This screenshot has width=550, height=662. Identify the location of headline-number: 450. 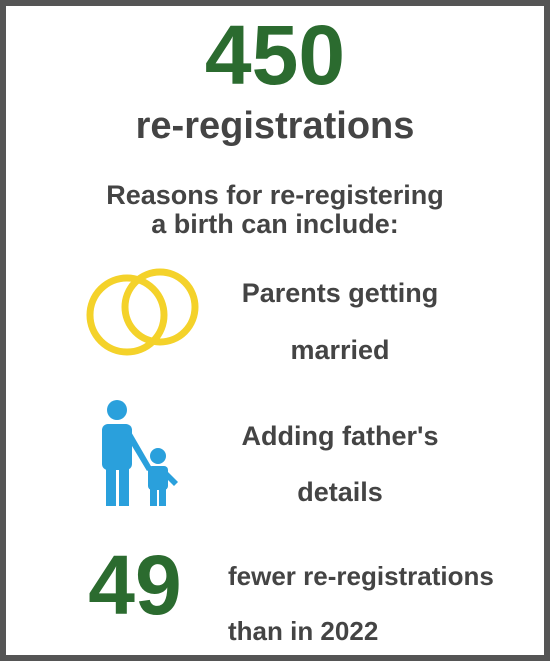
(275, 55).